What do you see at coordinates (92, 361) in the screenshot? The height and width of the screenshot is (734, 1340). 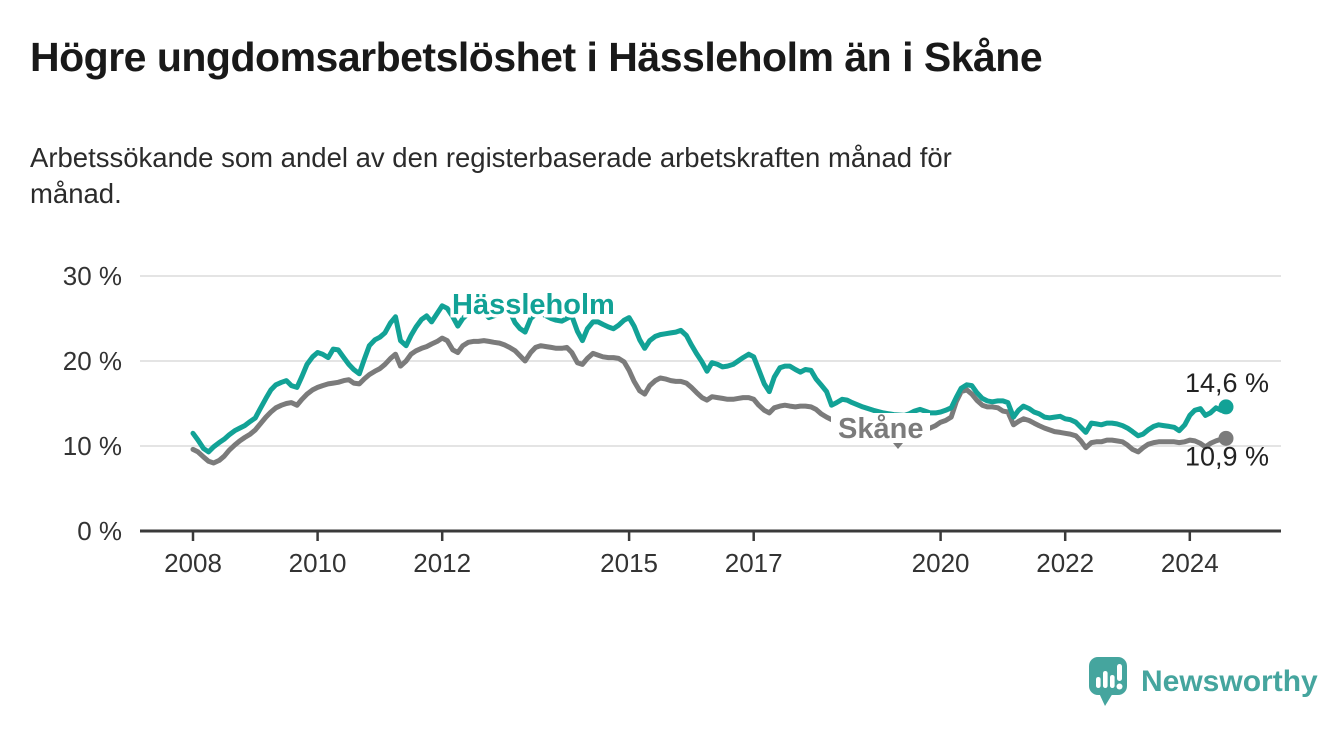 I see `y-tick-label: 20 %` at bounding box center [92, 361].